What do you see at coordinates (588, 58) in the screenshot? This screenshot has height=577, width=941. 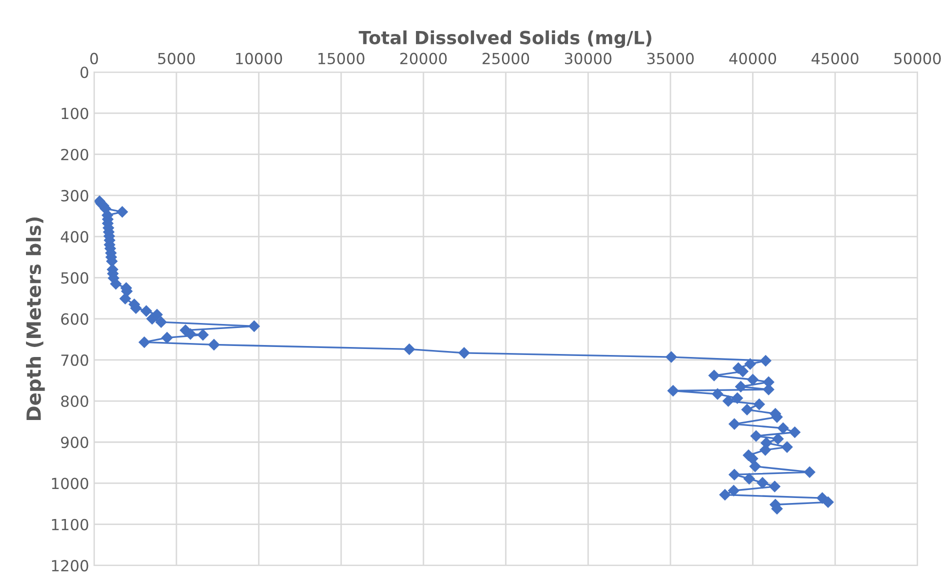 I see `x-tick-label: 30000` at bounding box center [588, 58].